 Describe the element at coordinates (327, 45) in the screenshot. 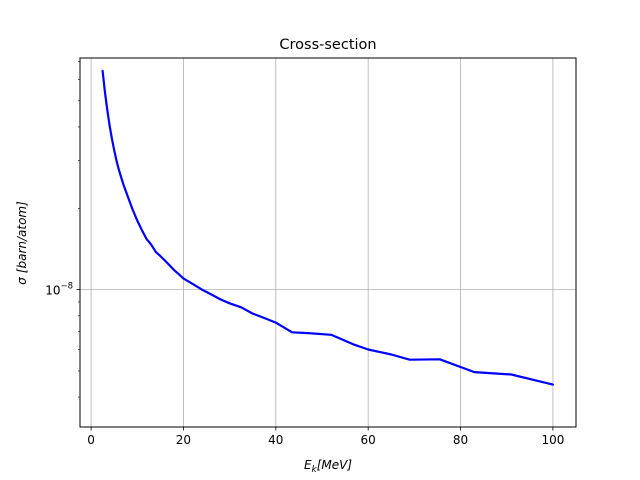

I see `chart-title: Cross-section` at that location.